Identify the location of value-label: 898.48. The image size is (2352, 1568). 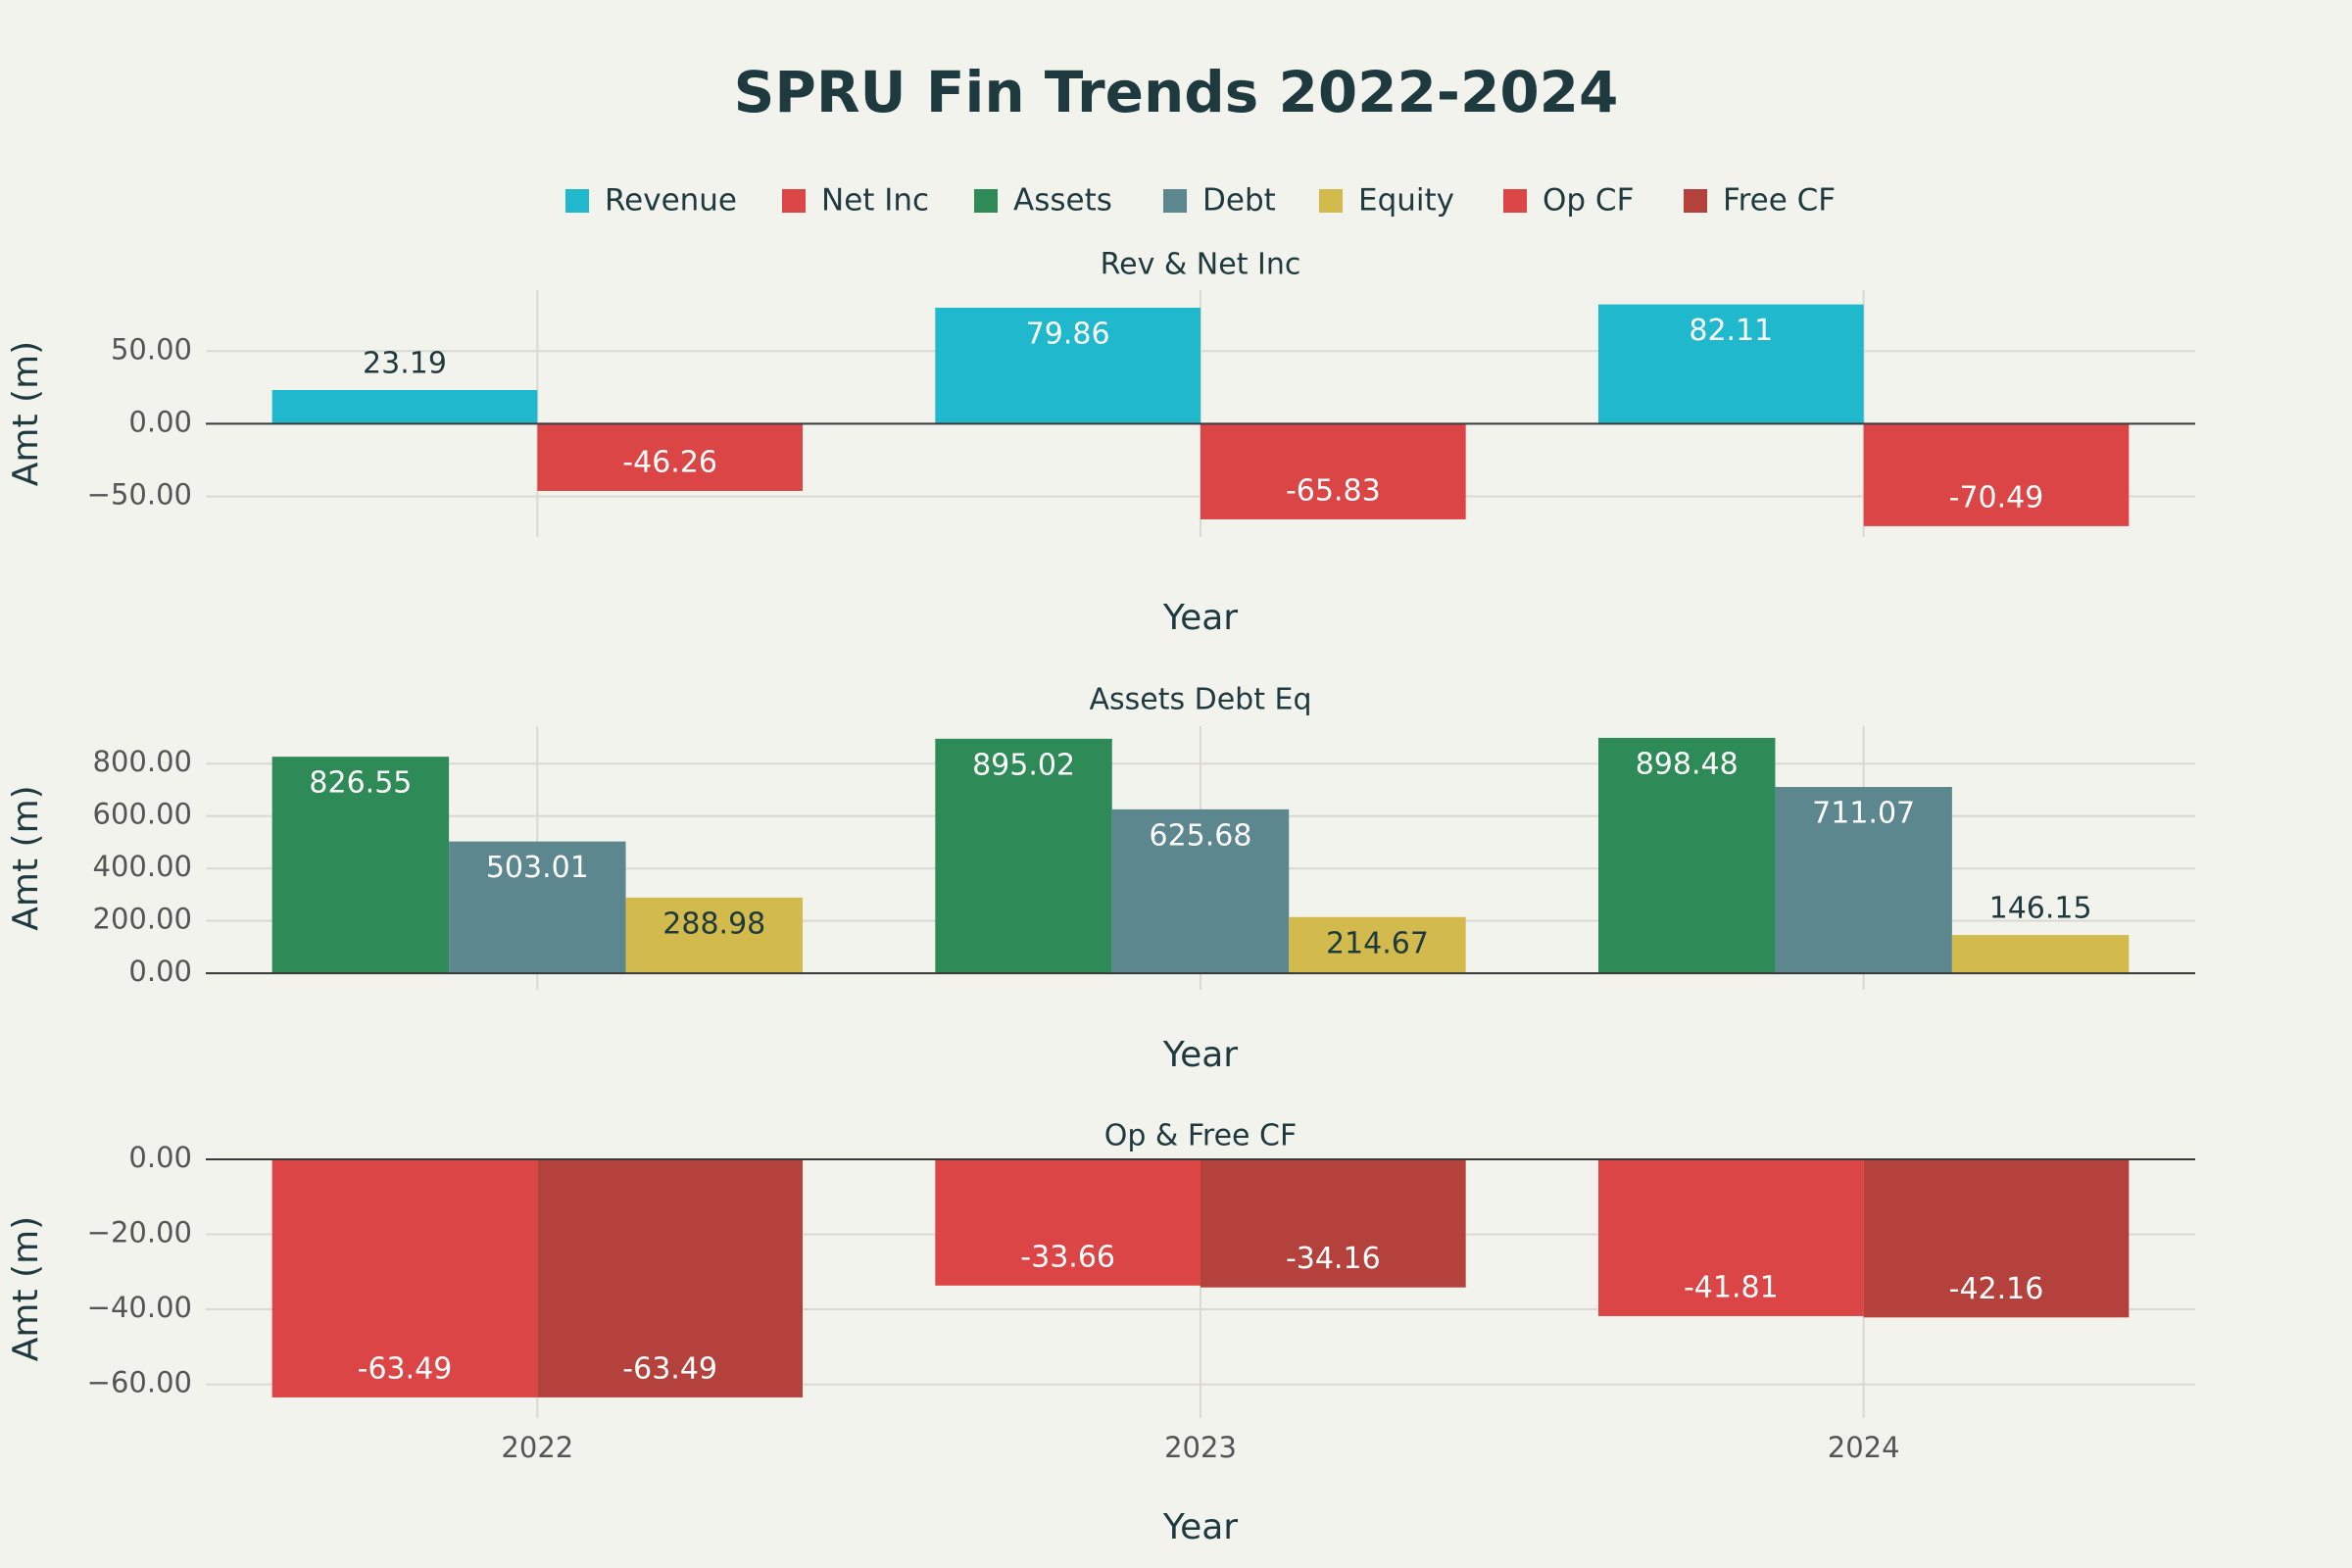
(1687, 764).